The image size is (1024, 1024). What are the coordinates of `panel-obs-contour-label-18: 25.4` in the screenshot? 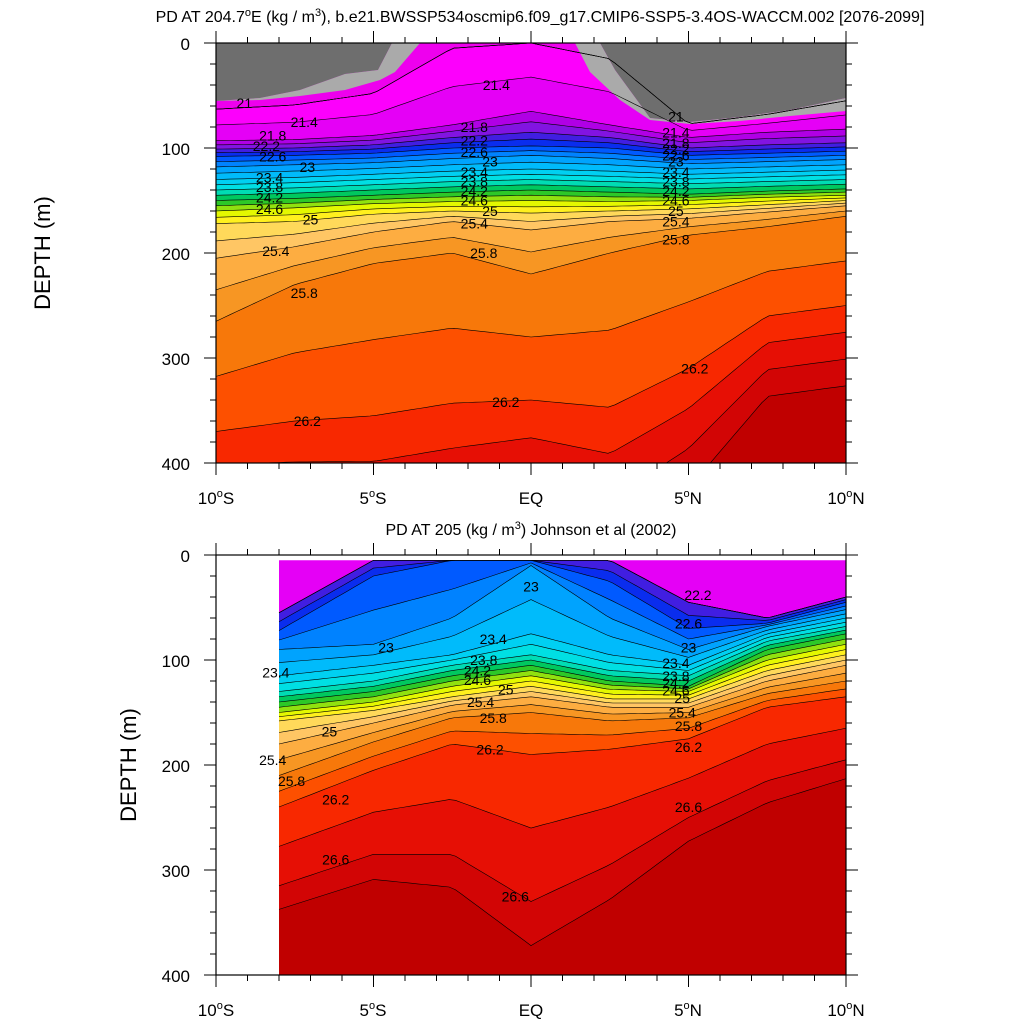 It's located at (682, 713).